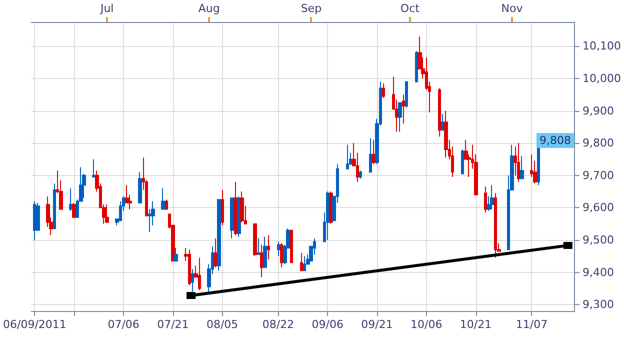 The height and width of the screenshot is (337, 624). Describe the element at coordinates (602, 46) in the screenshot. I see `y-tick-label: 10,100` at that location.